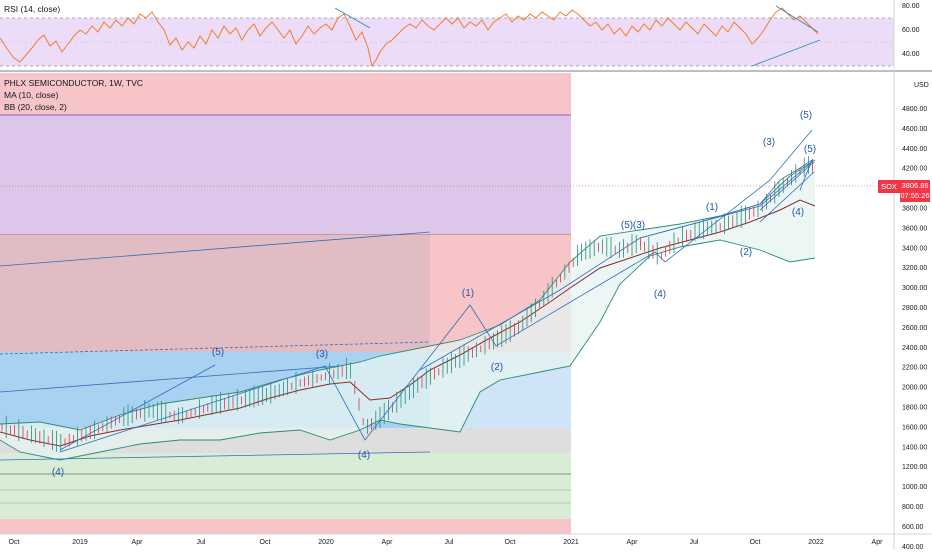 This screenshot has width=932, height=555. What do you see at coordinates (32, 9) in the screenshot?
I see `rsi-legend: RSI (14, close)` at bounding box center [32, 9].